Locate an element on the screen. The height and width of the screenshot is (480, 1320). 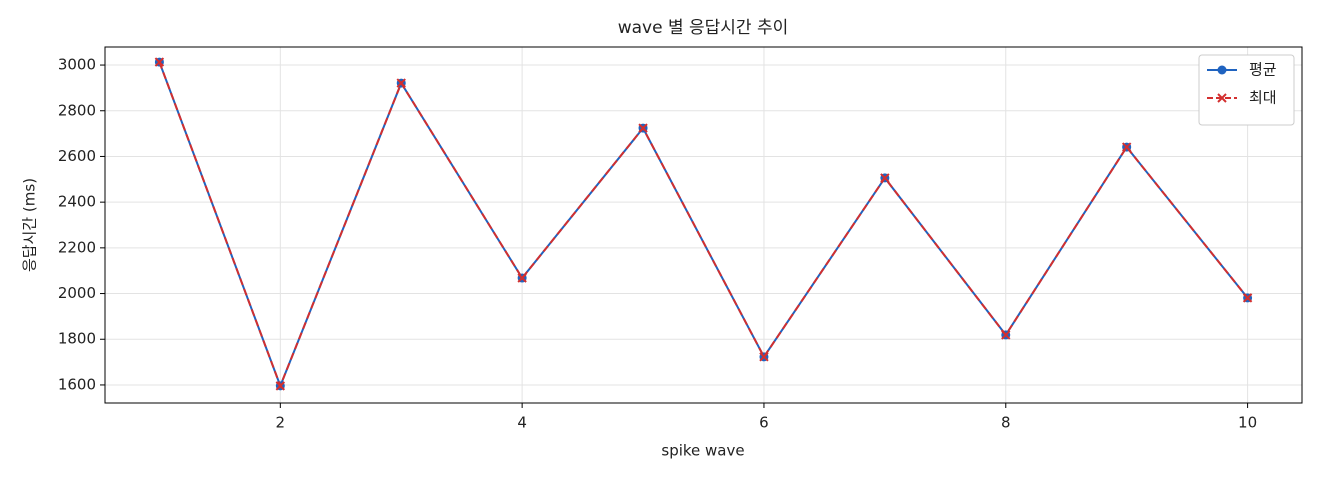
legend-box is located at coordinates (1246, 90).